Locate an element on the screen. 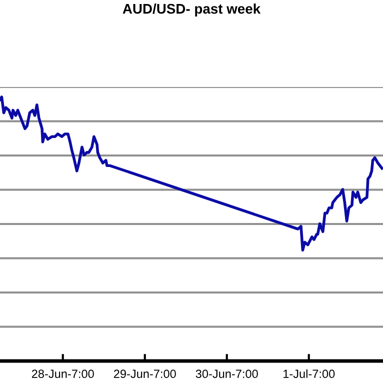 The width and height of the screenshot is (383, 383). x-tick-label: 1-Jul-7:00 is located at coordinates (309, 373).